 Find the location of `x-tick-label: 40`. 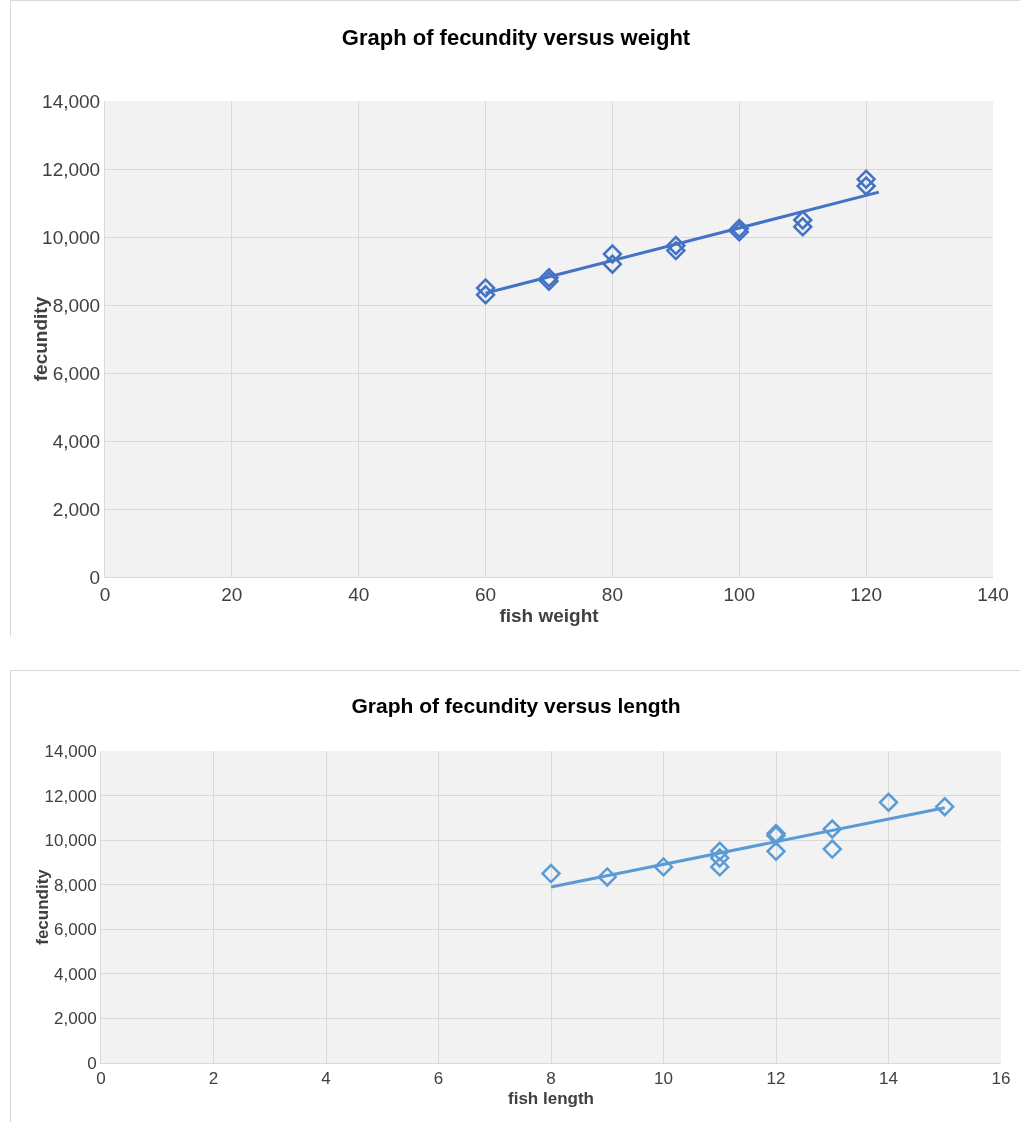

x-tick-label: 40 is located at coordinates (359, 594).